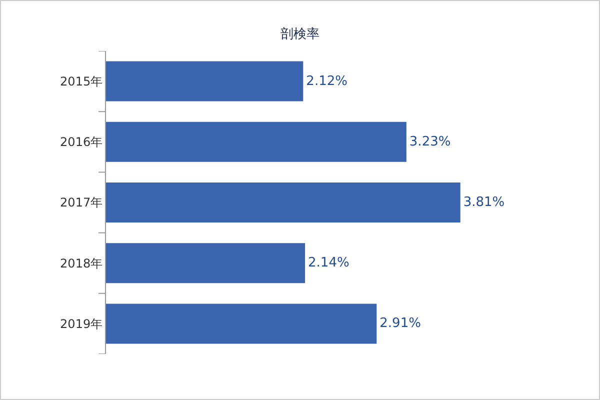 This screenshot has width=600, height=400. I want to click on y-tick-label: 2019年, so click(81, 323).